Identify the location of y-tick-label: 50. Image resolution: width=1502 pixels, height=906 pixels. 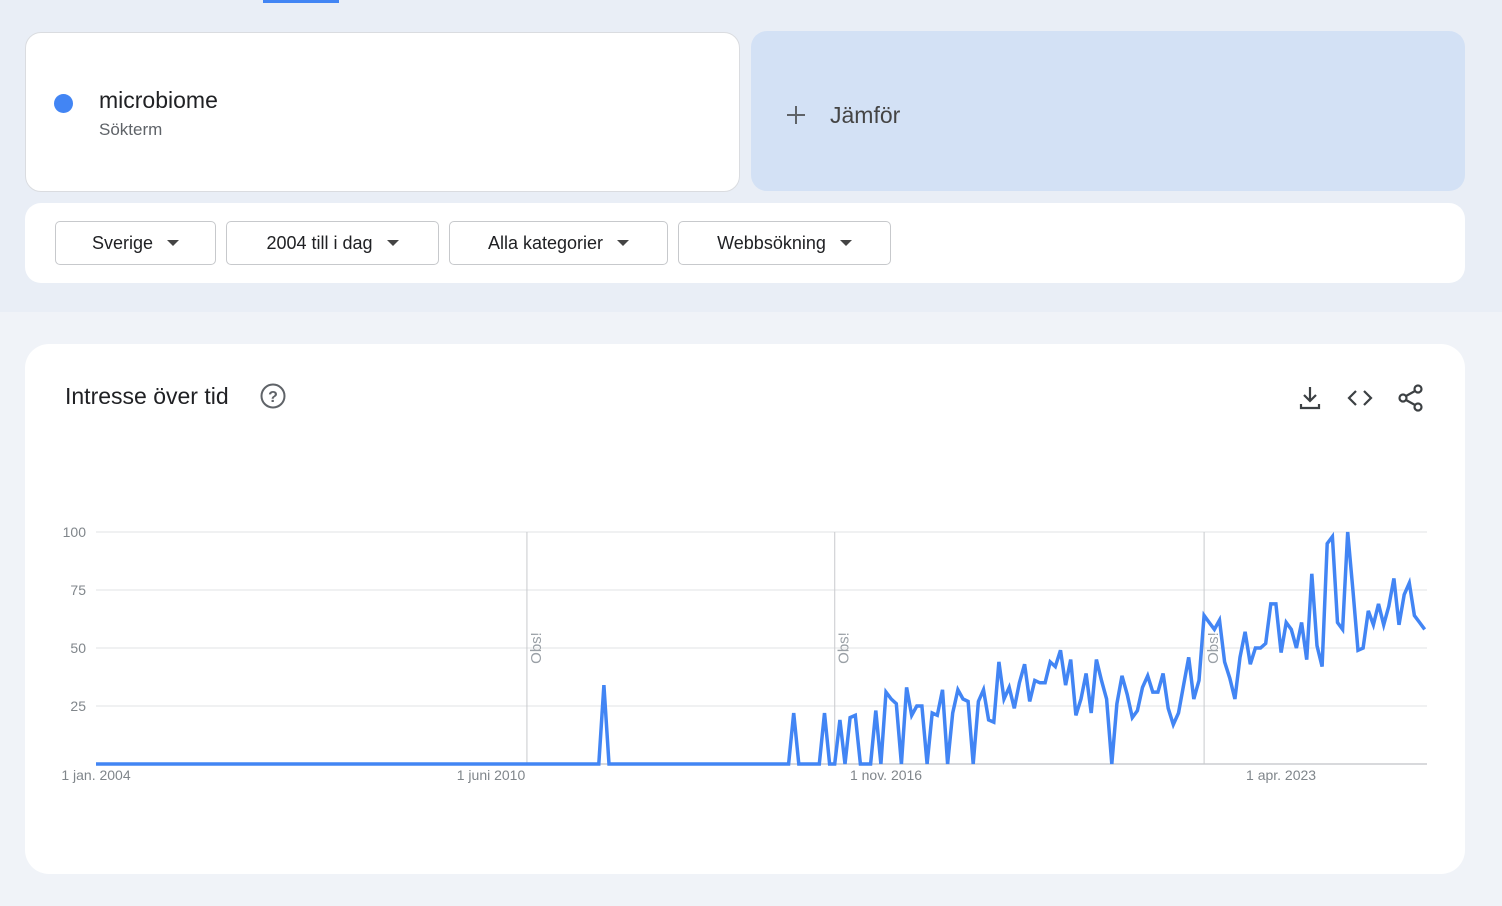
(78, 648).